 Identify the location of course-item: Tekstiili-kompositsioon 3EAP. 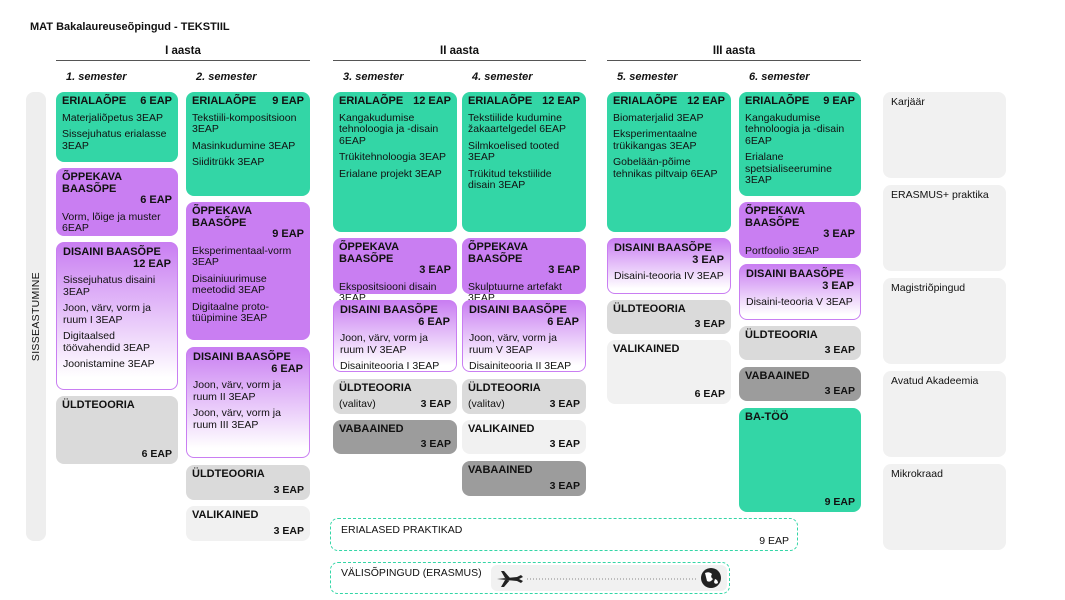
(244, 123).